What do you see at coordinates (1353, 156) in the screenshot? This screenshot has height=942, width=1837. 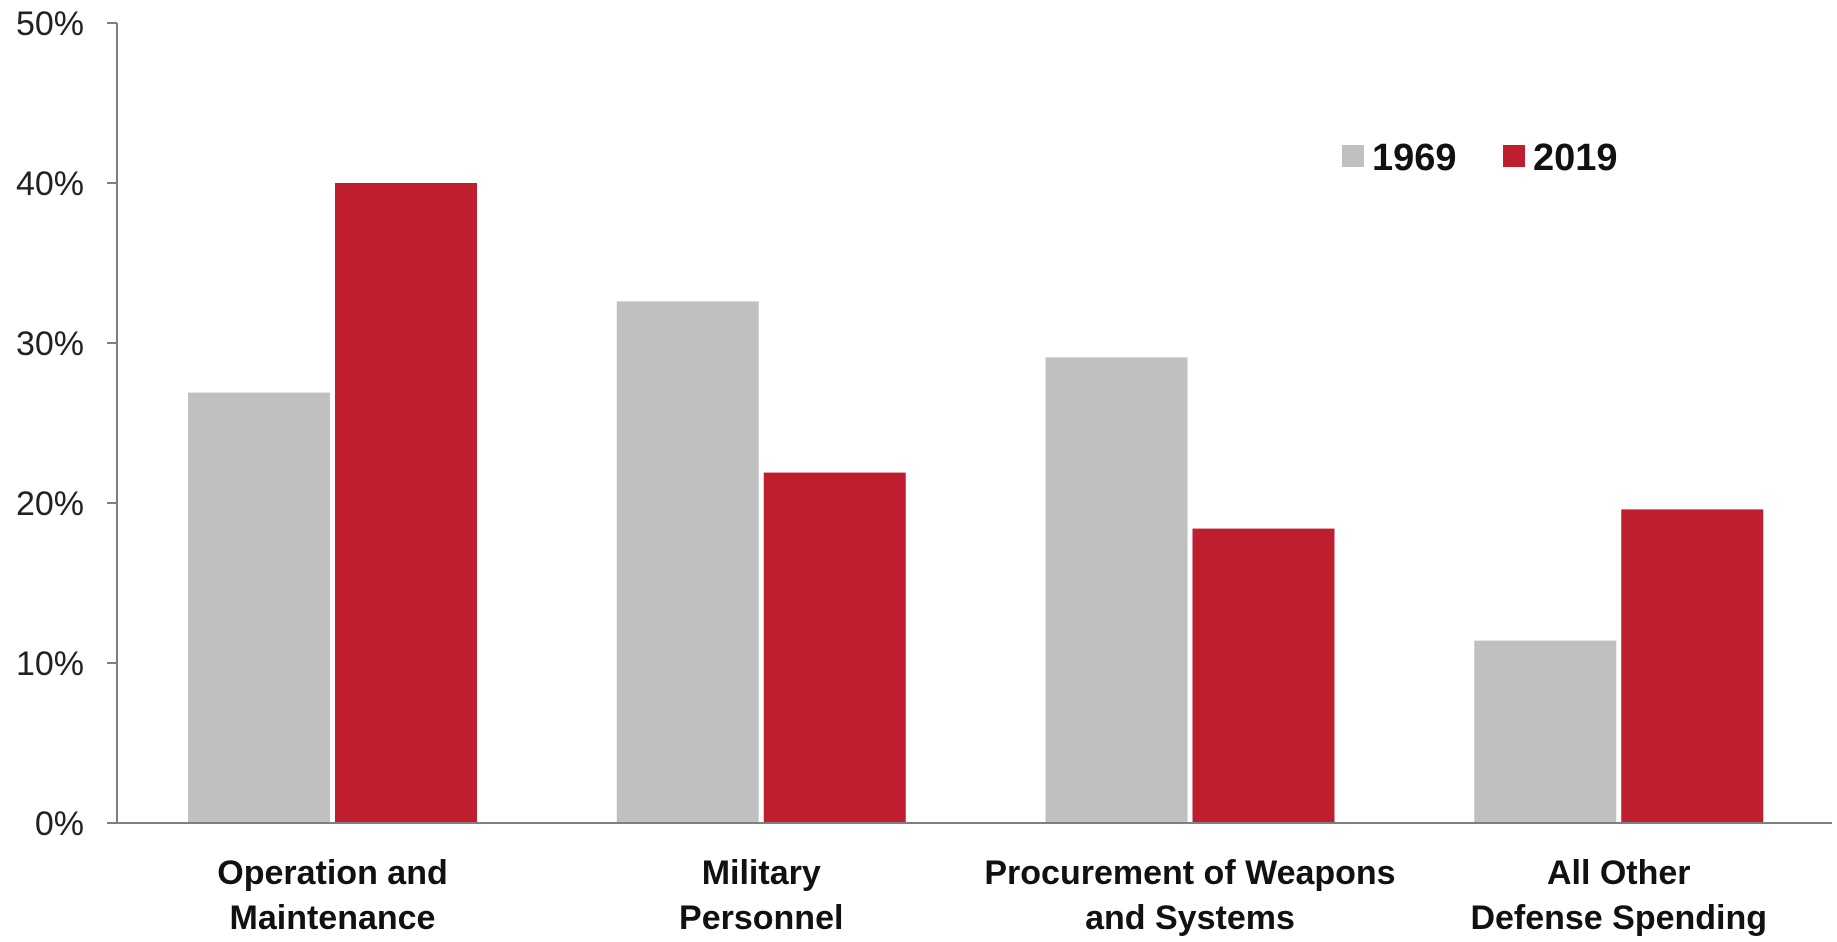 I see `legend-swatch-1969` at bounding box center [1353, 156].